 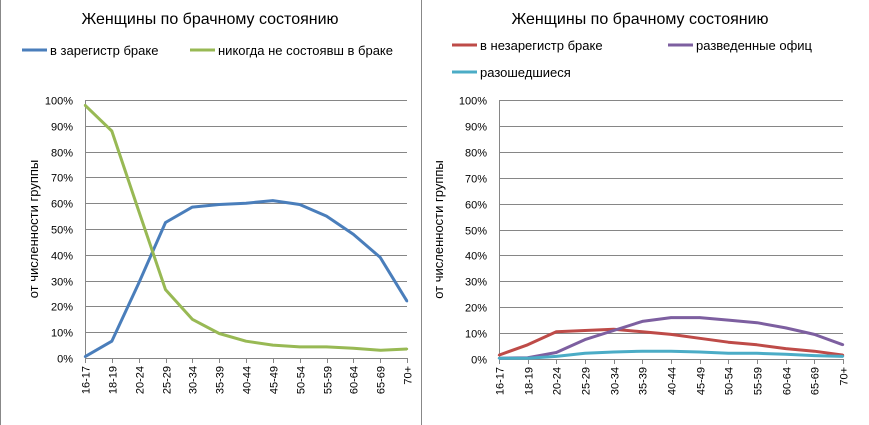 I want to click on x-tick-label: 55-59, so click(x=759, y=381).